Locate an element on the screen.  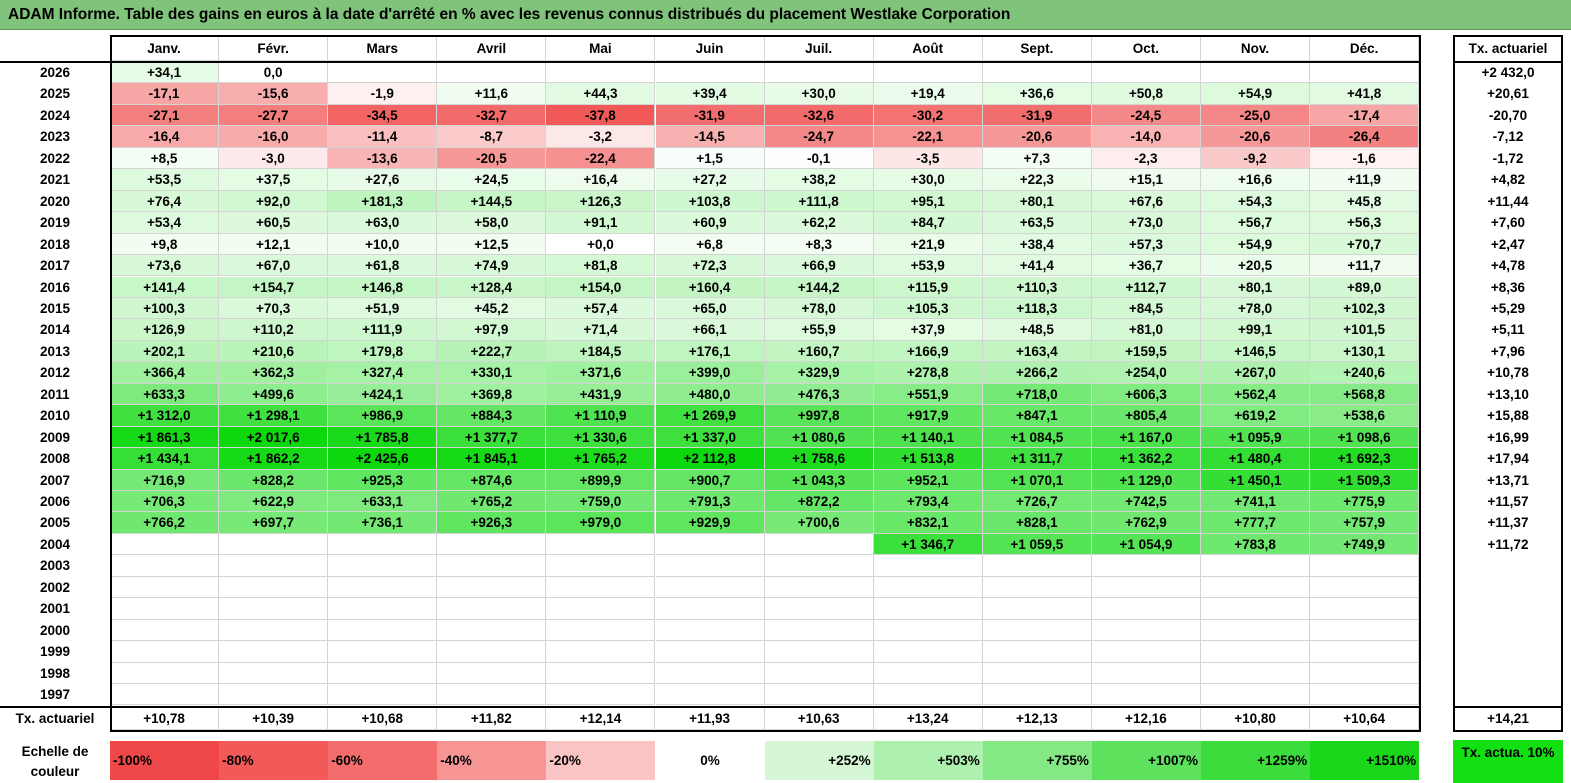
year-label: 2008 is located at coordinates (55, 459).